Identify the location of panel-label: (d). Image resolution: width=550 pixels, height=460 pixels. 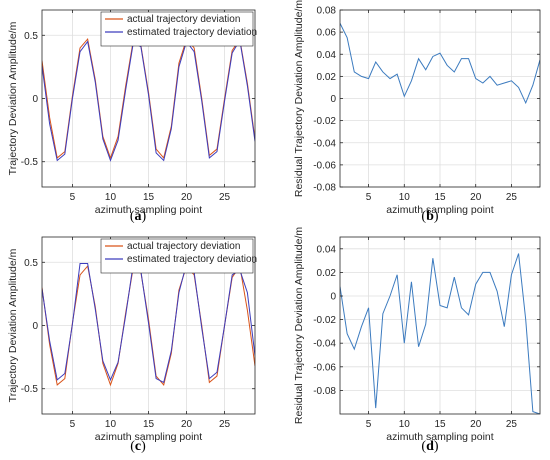
(429, 446).